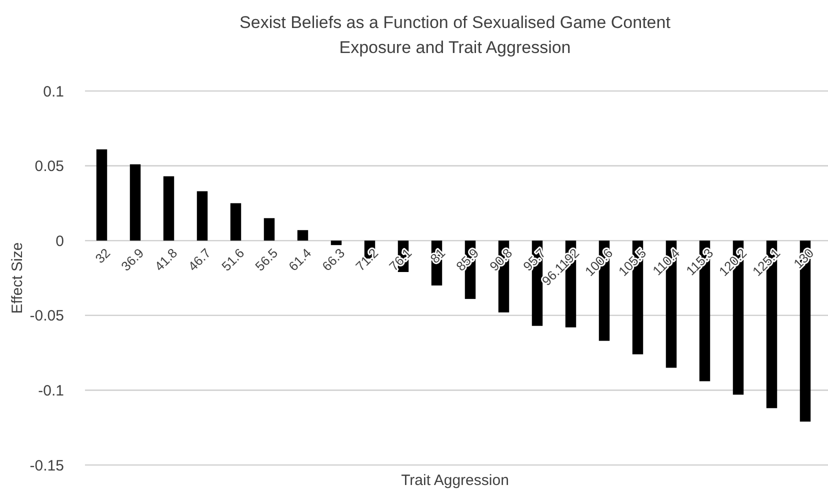  I want to click on x-tick-label: 46.7, so click(199, 259).